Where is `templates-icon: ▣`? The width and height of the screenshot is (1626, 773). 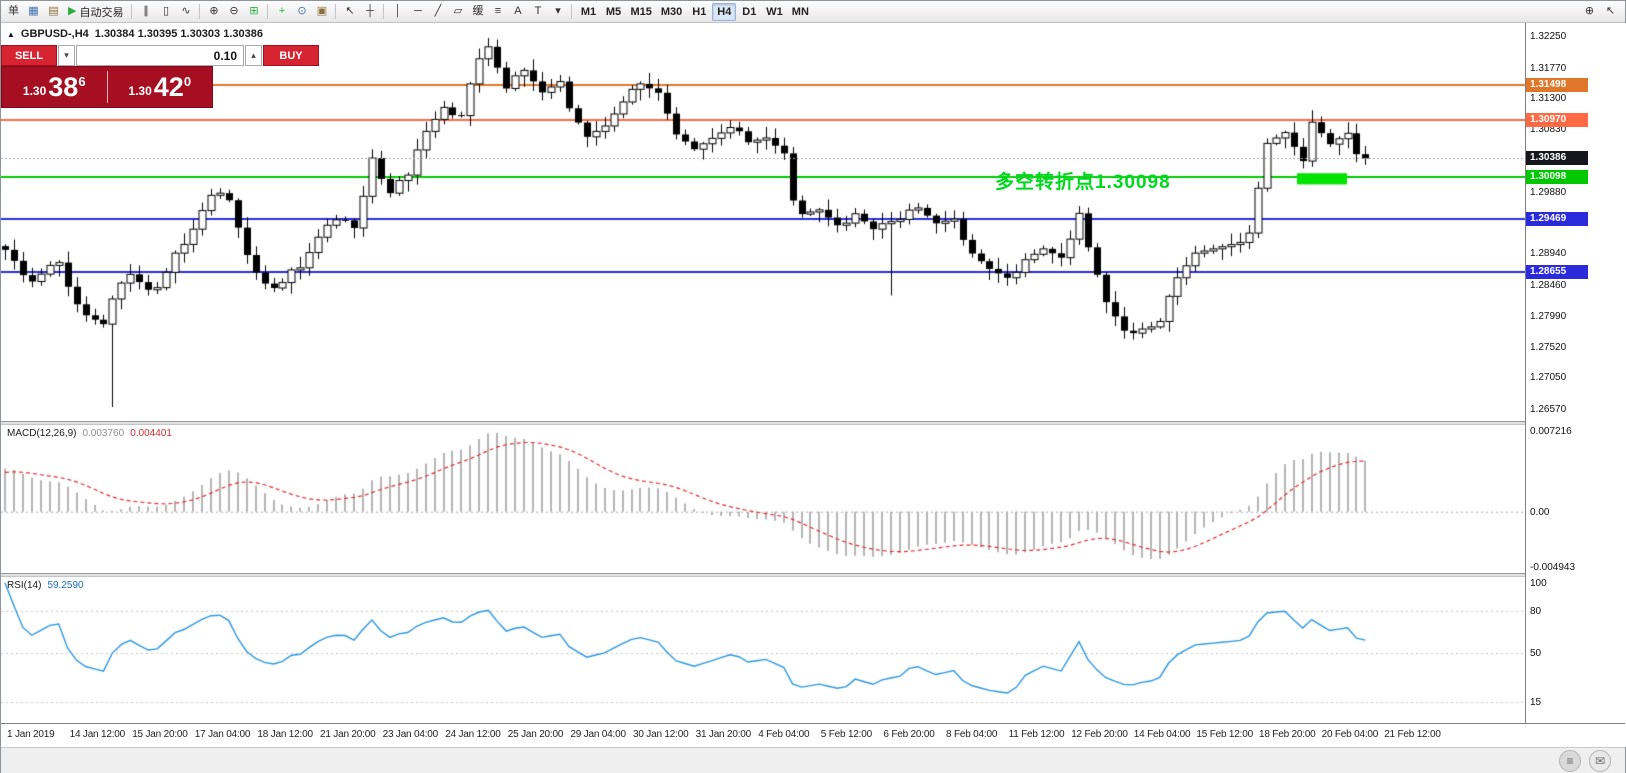
templates-icon: ▣ is located at coordinates (321, 12).